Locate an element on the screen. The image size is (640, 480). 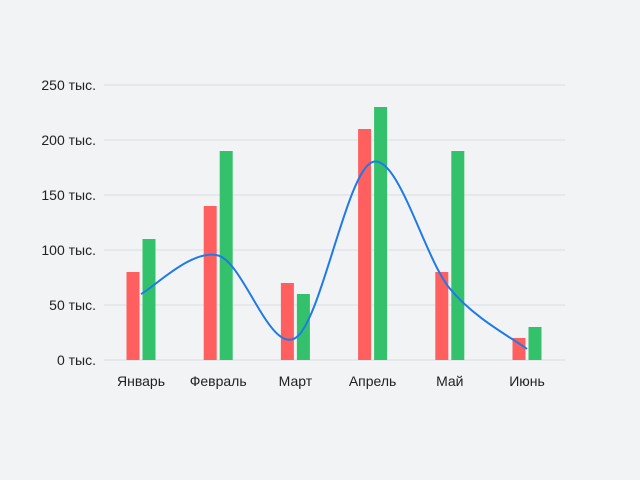
bar-series-2-Апрель is located at coordinates (381, 233).